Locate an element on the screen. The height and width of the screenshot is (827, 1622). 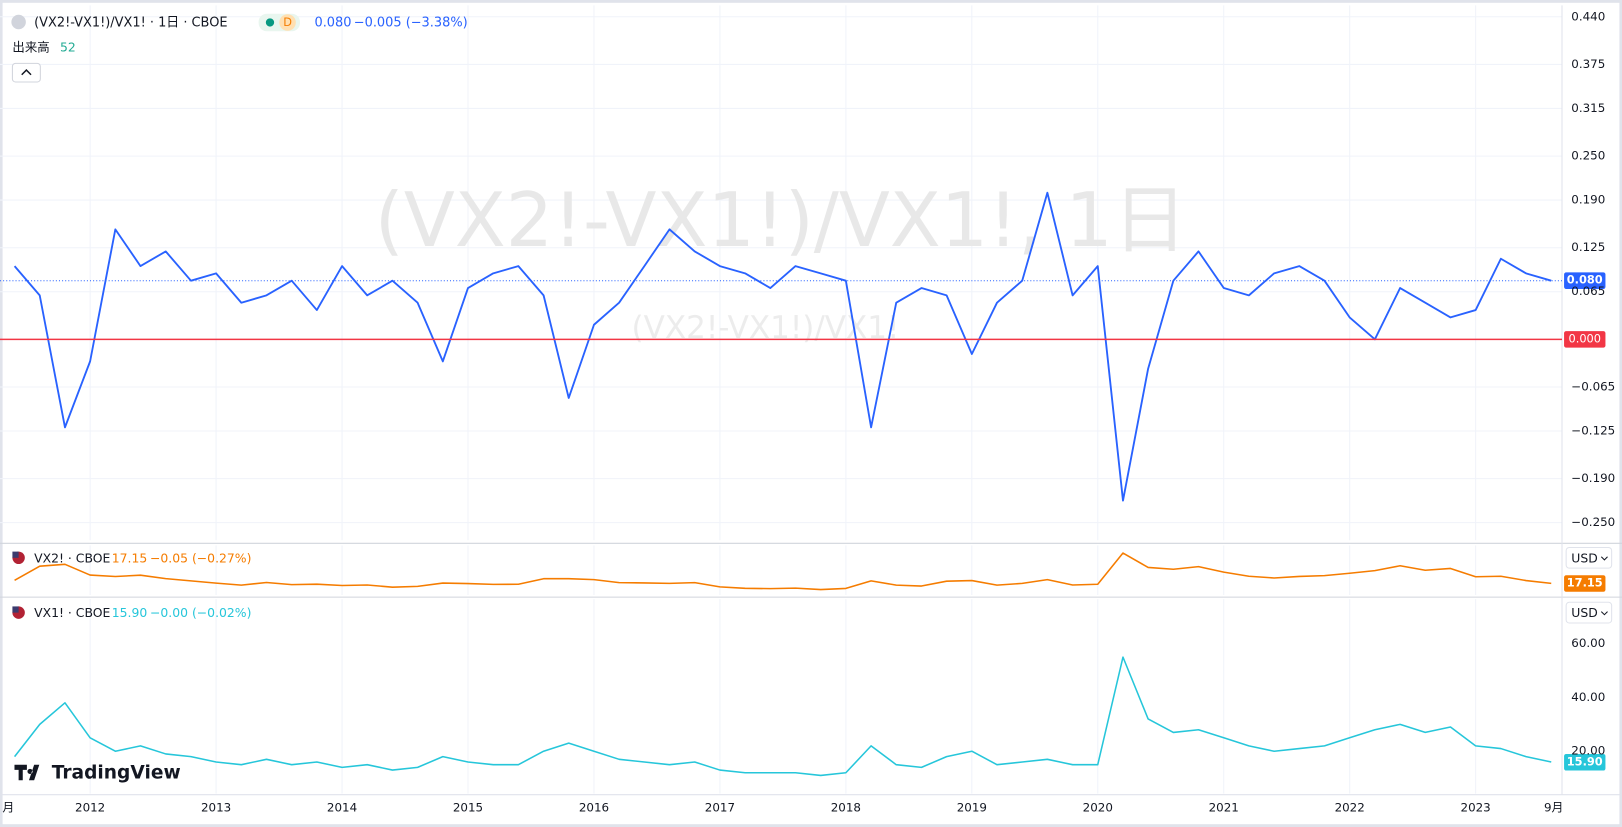
brand-logo is located at coordinates (27, 772).